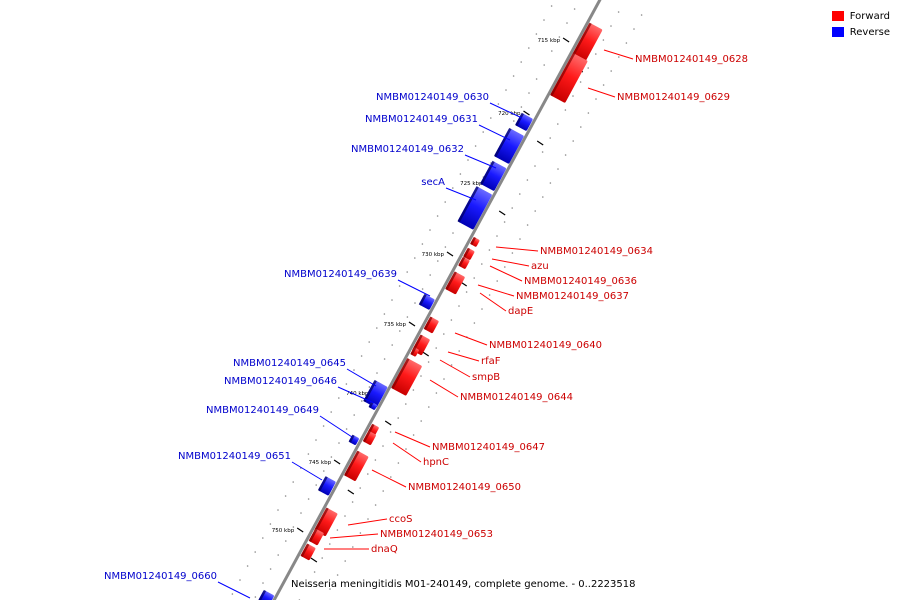  Describe the element at coordinates (516, 397) in the screenshot. I see `gene-label-forward: NMBM01240149_0644` at that location.